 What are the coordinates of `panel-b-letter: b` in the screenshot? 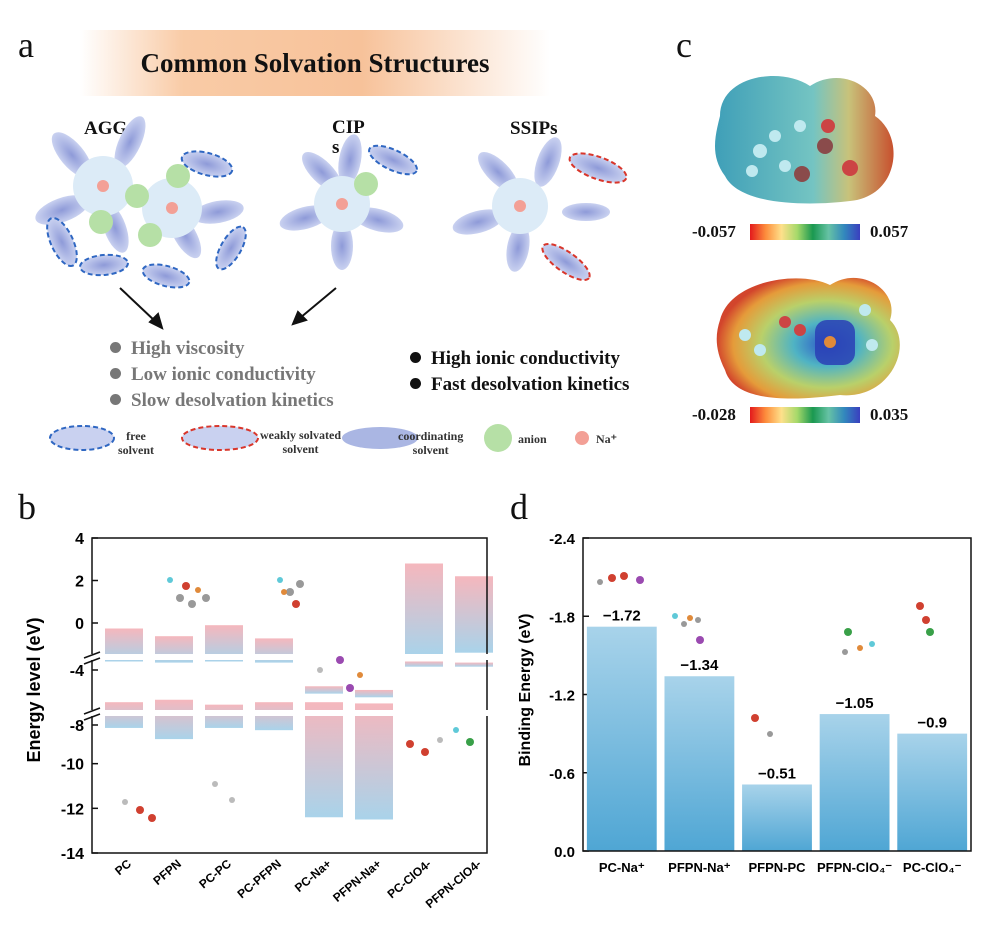 It's located at (27, 507).